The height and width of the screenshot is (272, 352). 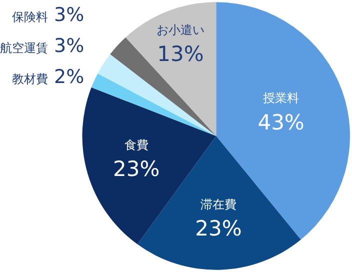 What do you see at coordinates (281, 98) in the screenshot?
I see `slice-label: 授業料` at bounding box center [281, 98].